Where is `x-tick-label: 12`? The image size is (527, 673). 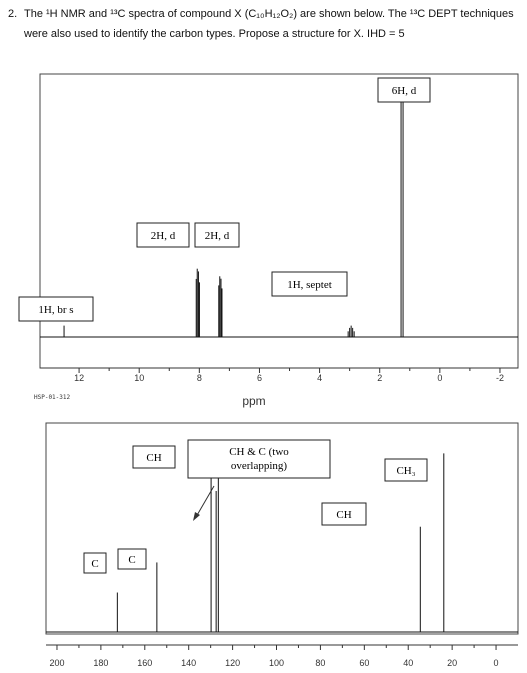
x-tick-label: 12 is located at coordinates (79, 378).